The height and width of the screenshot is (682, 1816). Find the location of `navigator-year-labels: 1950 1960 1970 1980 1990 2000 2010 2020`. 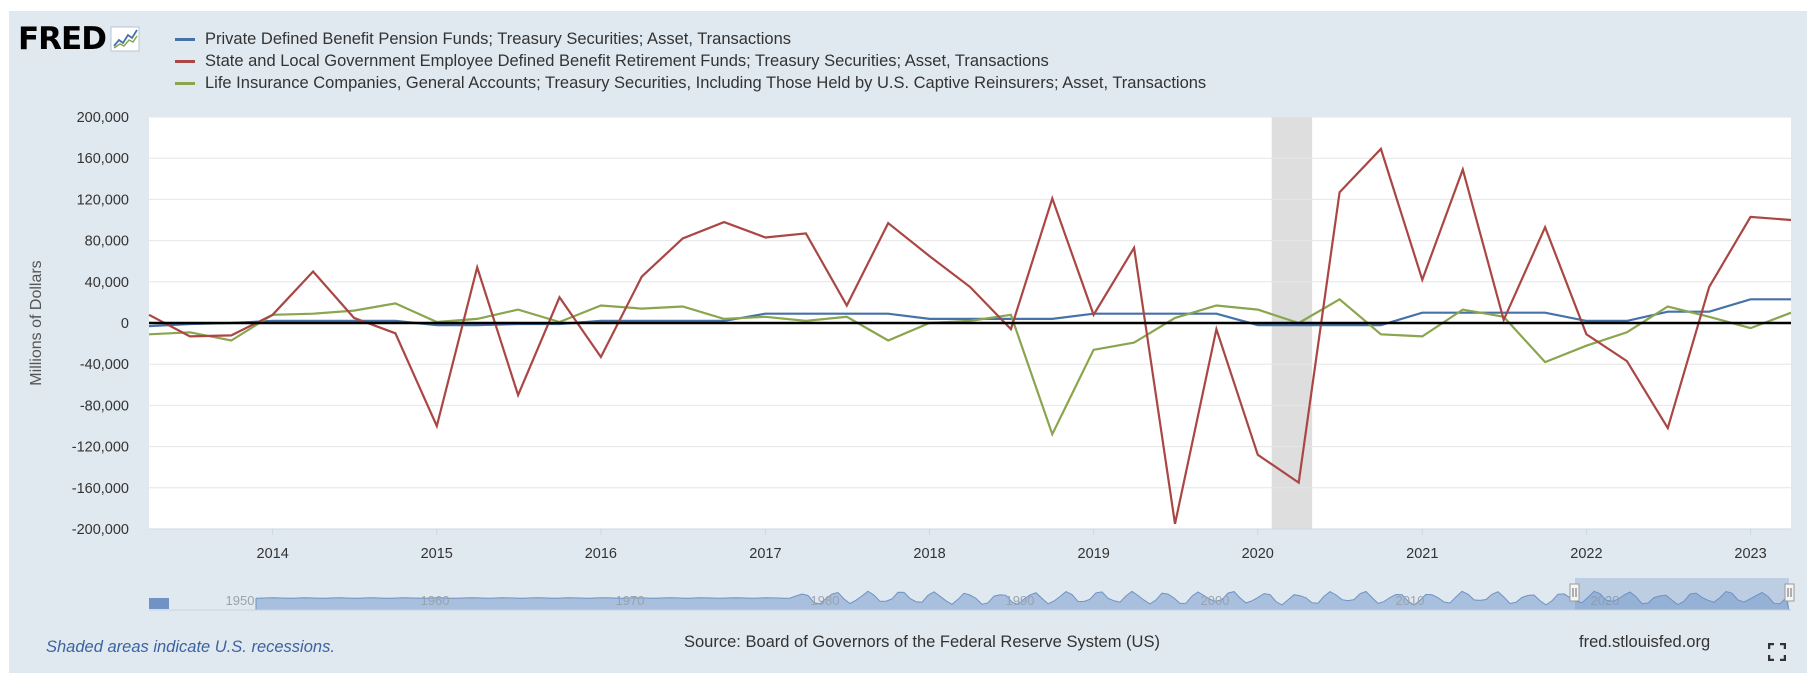

navigator-year-labels: 1950 1960 1970 1980 1990 2000 2010 2020 is located at coordinates (923, 600).